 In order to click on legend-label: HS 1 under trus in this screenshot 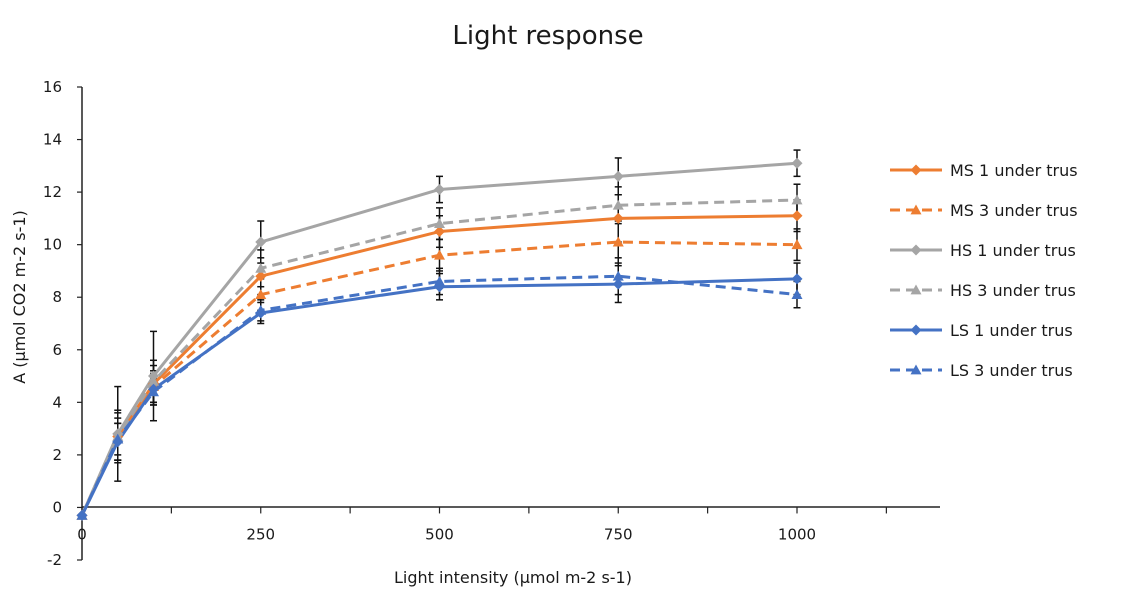, I will do `click(1013, 250)`.